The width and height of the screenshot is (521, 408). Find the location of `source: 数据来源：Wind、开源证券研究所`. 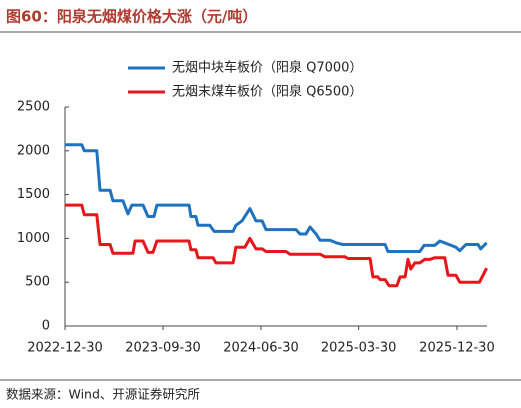

source: 数据来源：Wind、开源证券研究所 is located at coordinates (103, 394).